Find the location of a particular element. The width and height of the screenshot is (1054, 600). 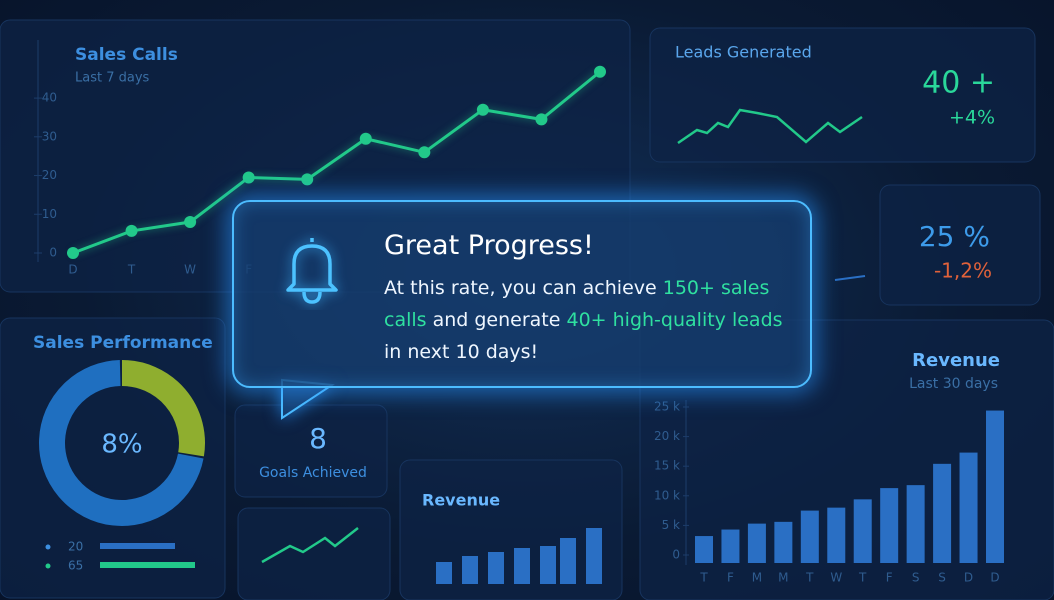

goals-panel is located at coordinates (311, 451).